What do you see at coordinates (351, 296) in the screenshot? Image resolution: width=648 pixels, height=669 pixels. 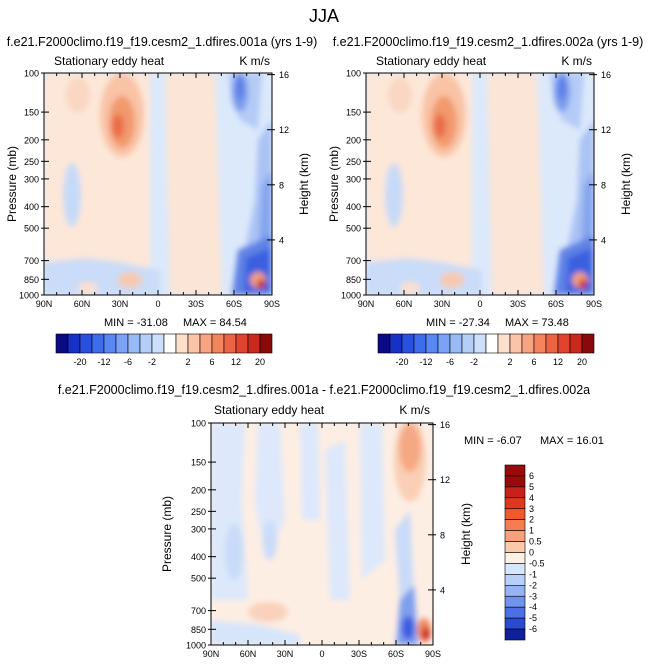 I see `y-tick-label: 1000` at bounding box center [351, 296].